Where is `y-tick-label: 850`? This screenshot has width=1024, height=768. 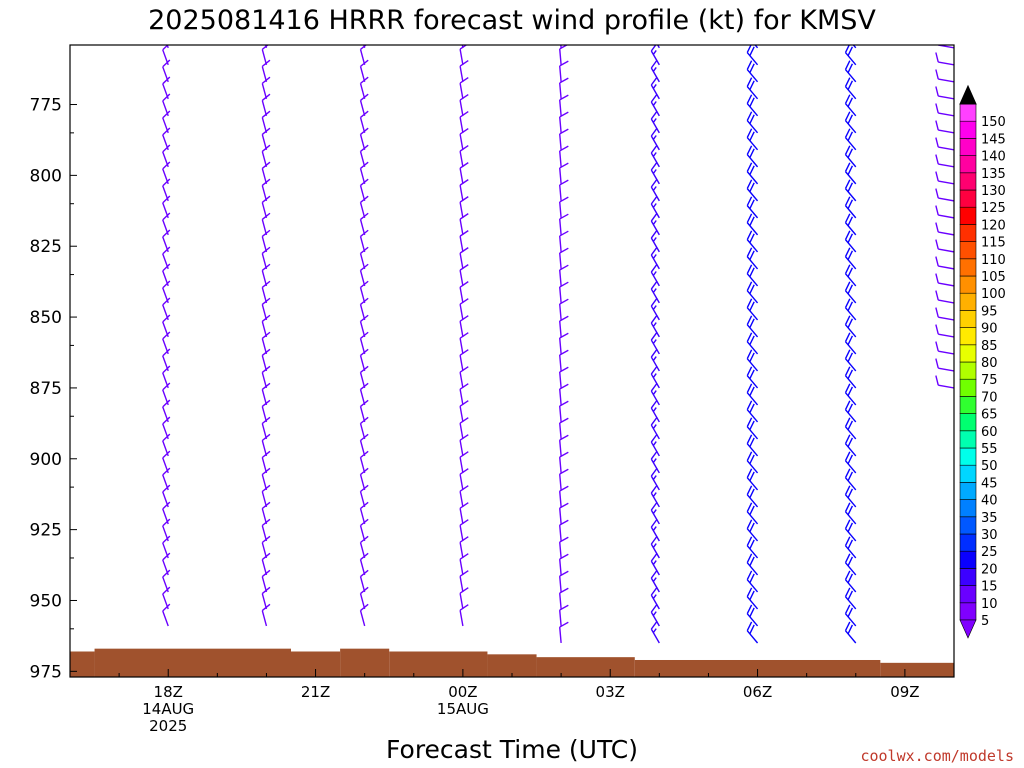 y-tick-label: 850 is located at coordinates (46, 318).